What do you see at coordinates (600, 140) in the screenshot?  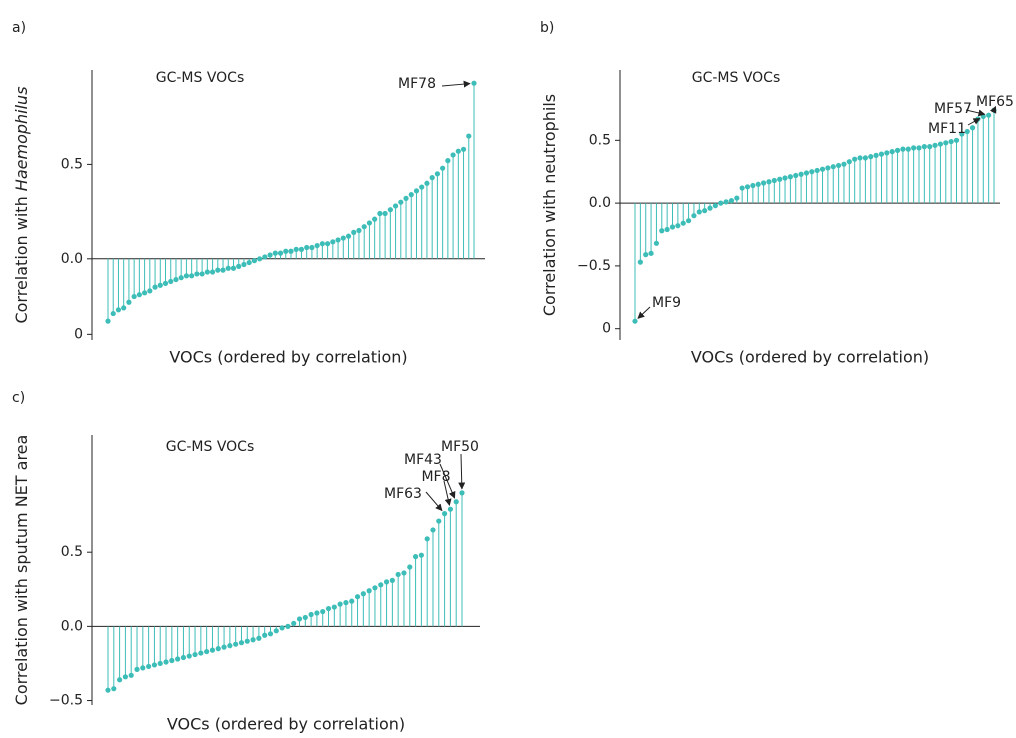 I see `y-tick-label: 0.5` at bounding box center [600, 140].